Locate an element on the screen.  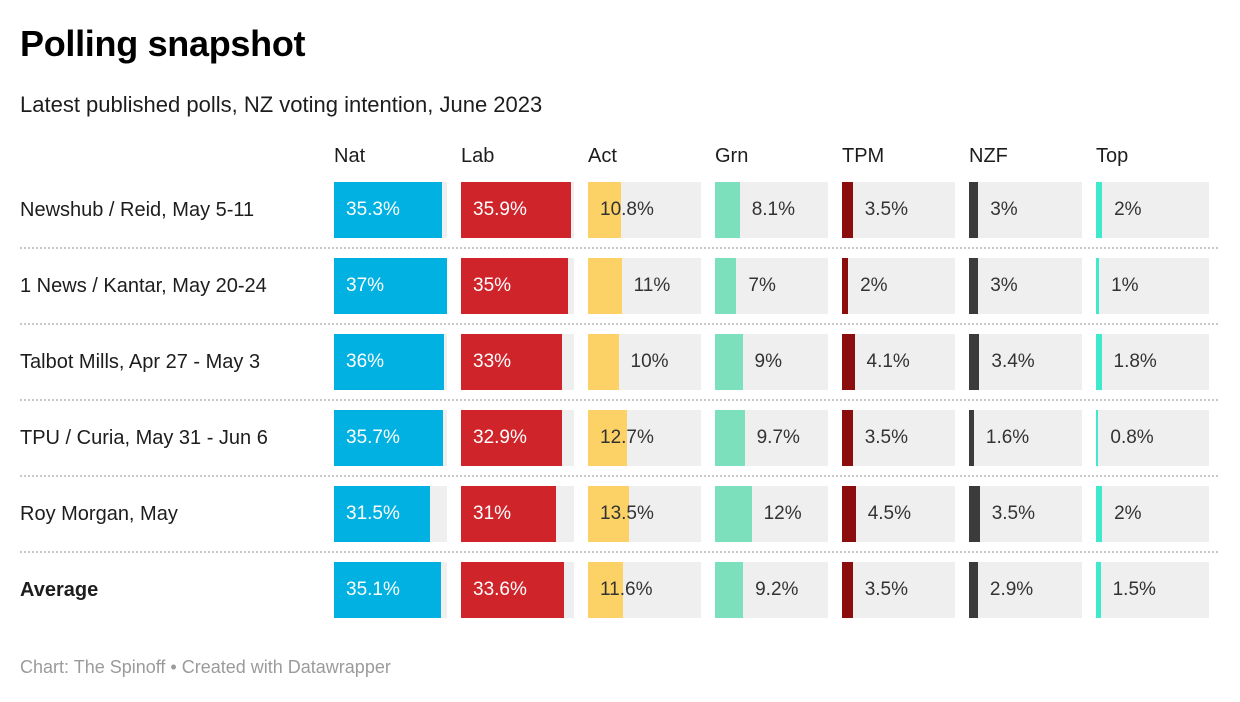
bar-cell-nzf: 3% is located at coordinates (1025, 286).